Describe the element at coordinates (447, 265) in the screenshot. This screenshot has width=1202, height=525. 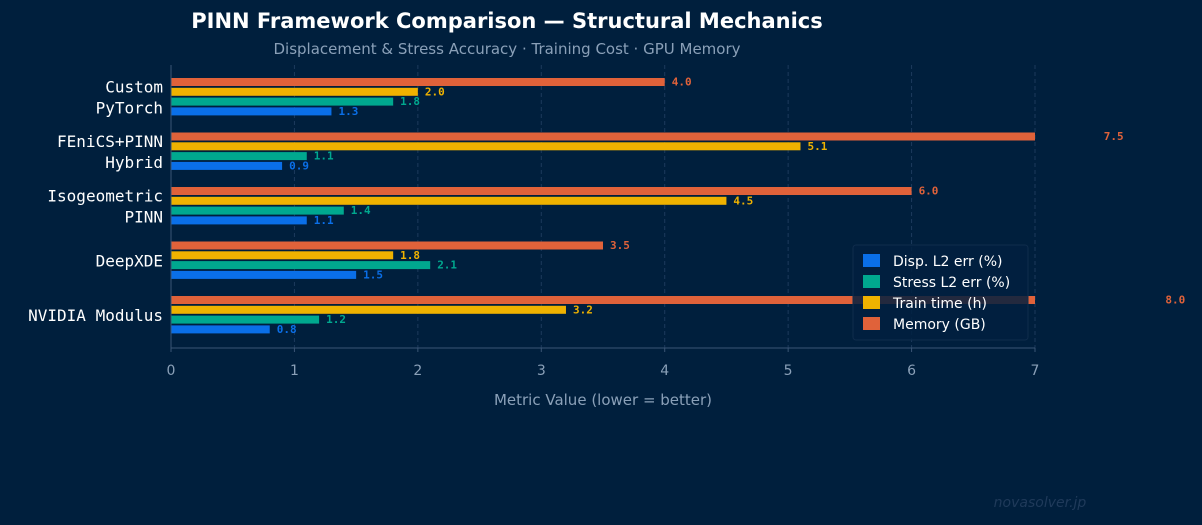
I see `data-label: 2.1` at that location.